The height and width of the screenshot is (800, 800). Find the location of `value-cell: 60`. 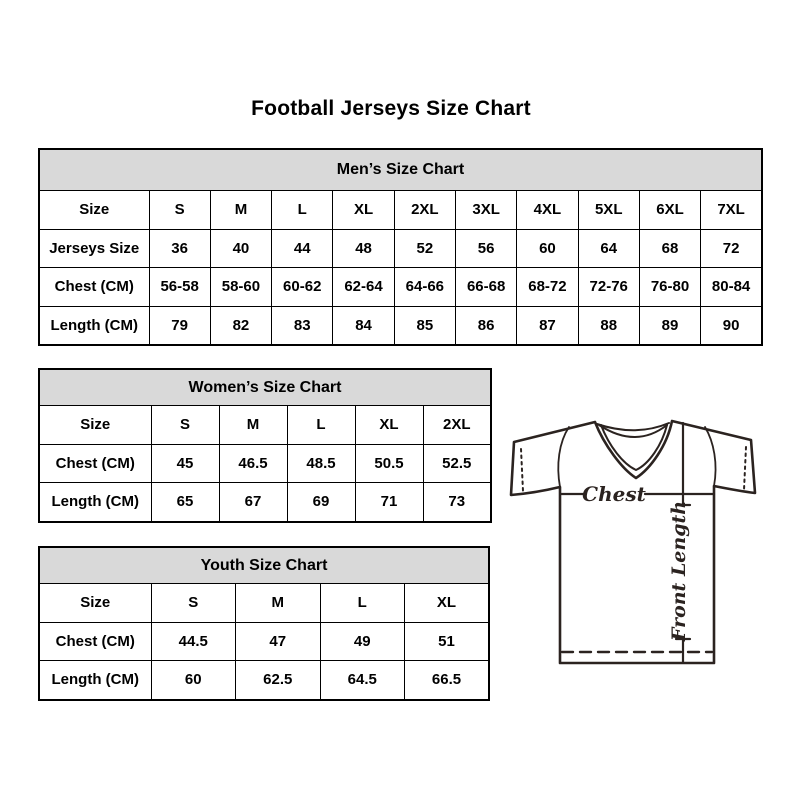

value-cell: 60 is located at coordinates (193, 680).